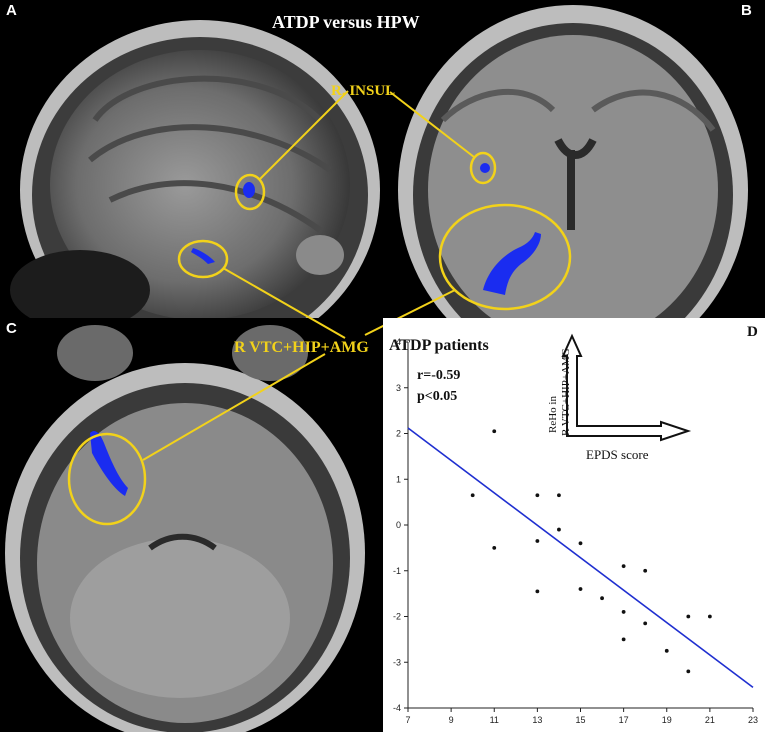 The image size is (765, 737). Describe the element at coordinates (407, 720) in the screenshot. I see `x-tick-label: 7` at that location.